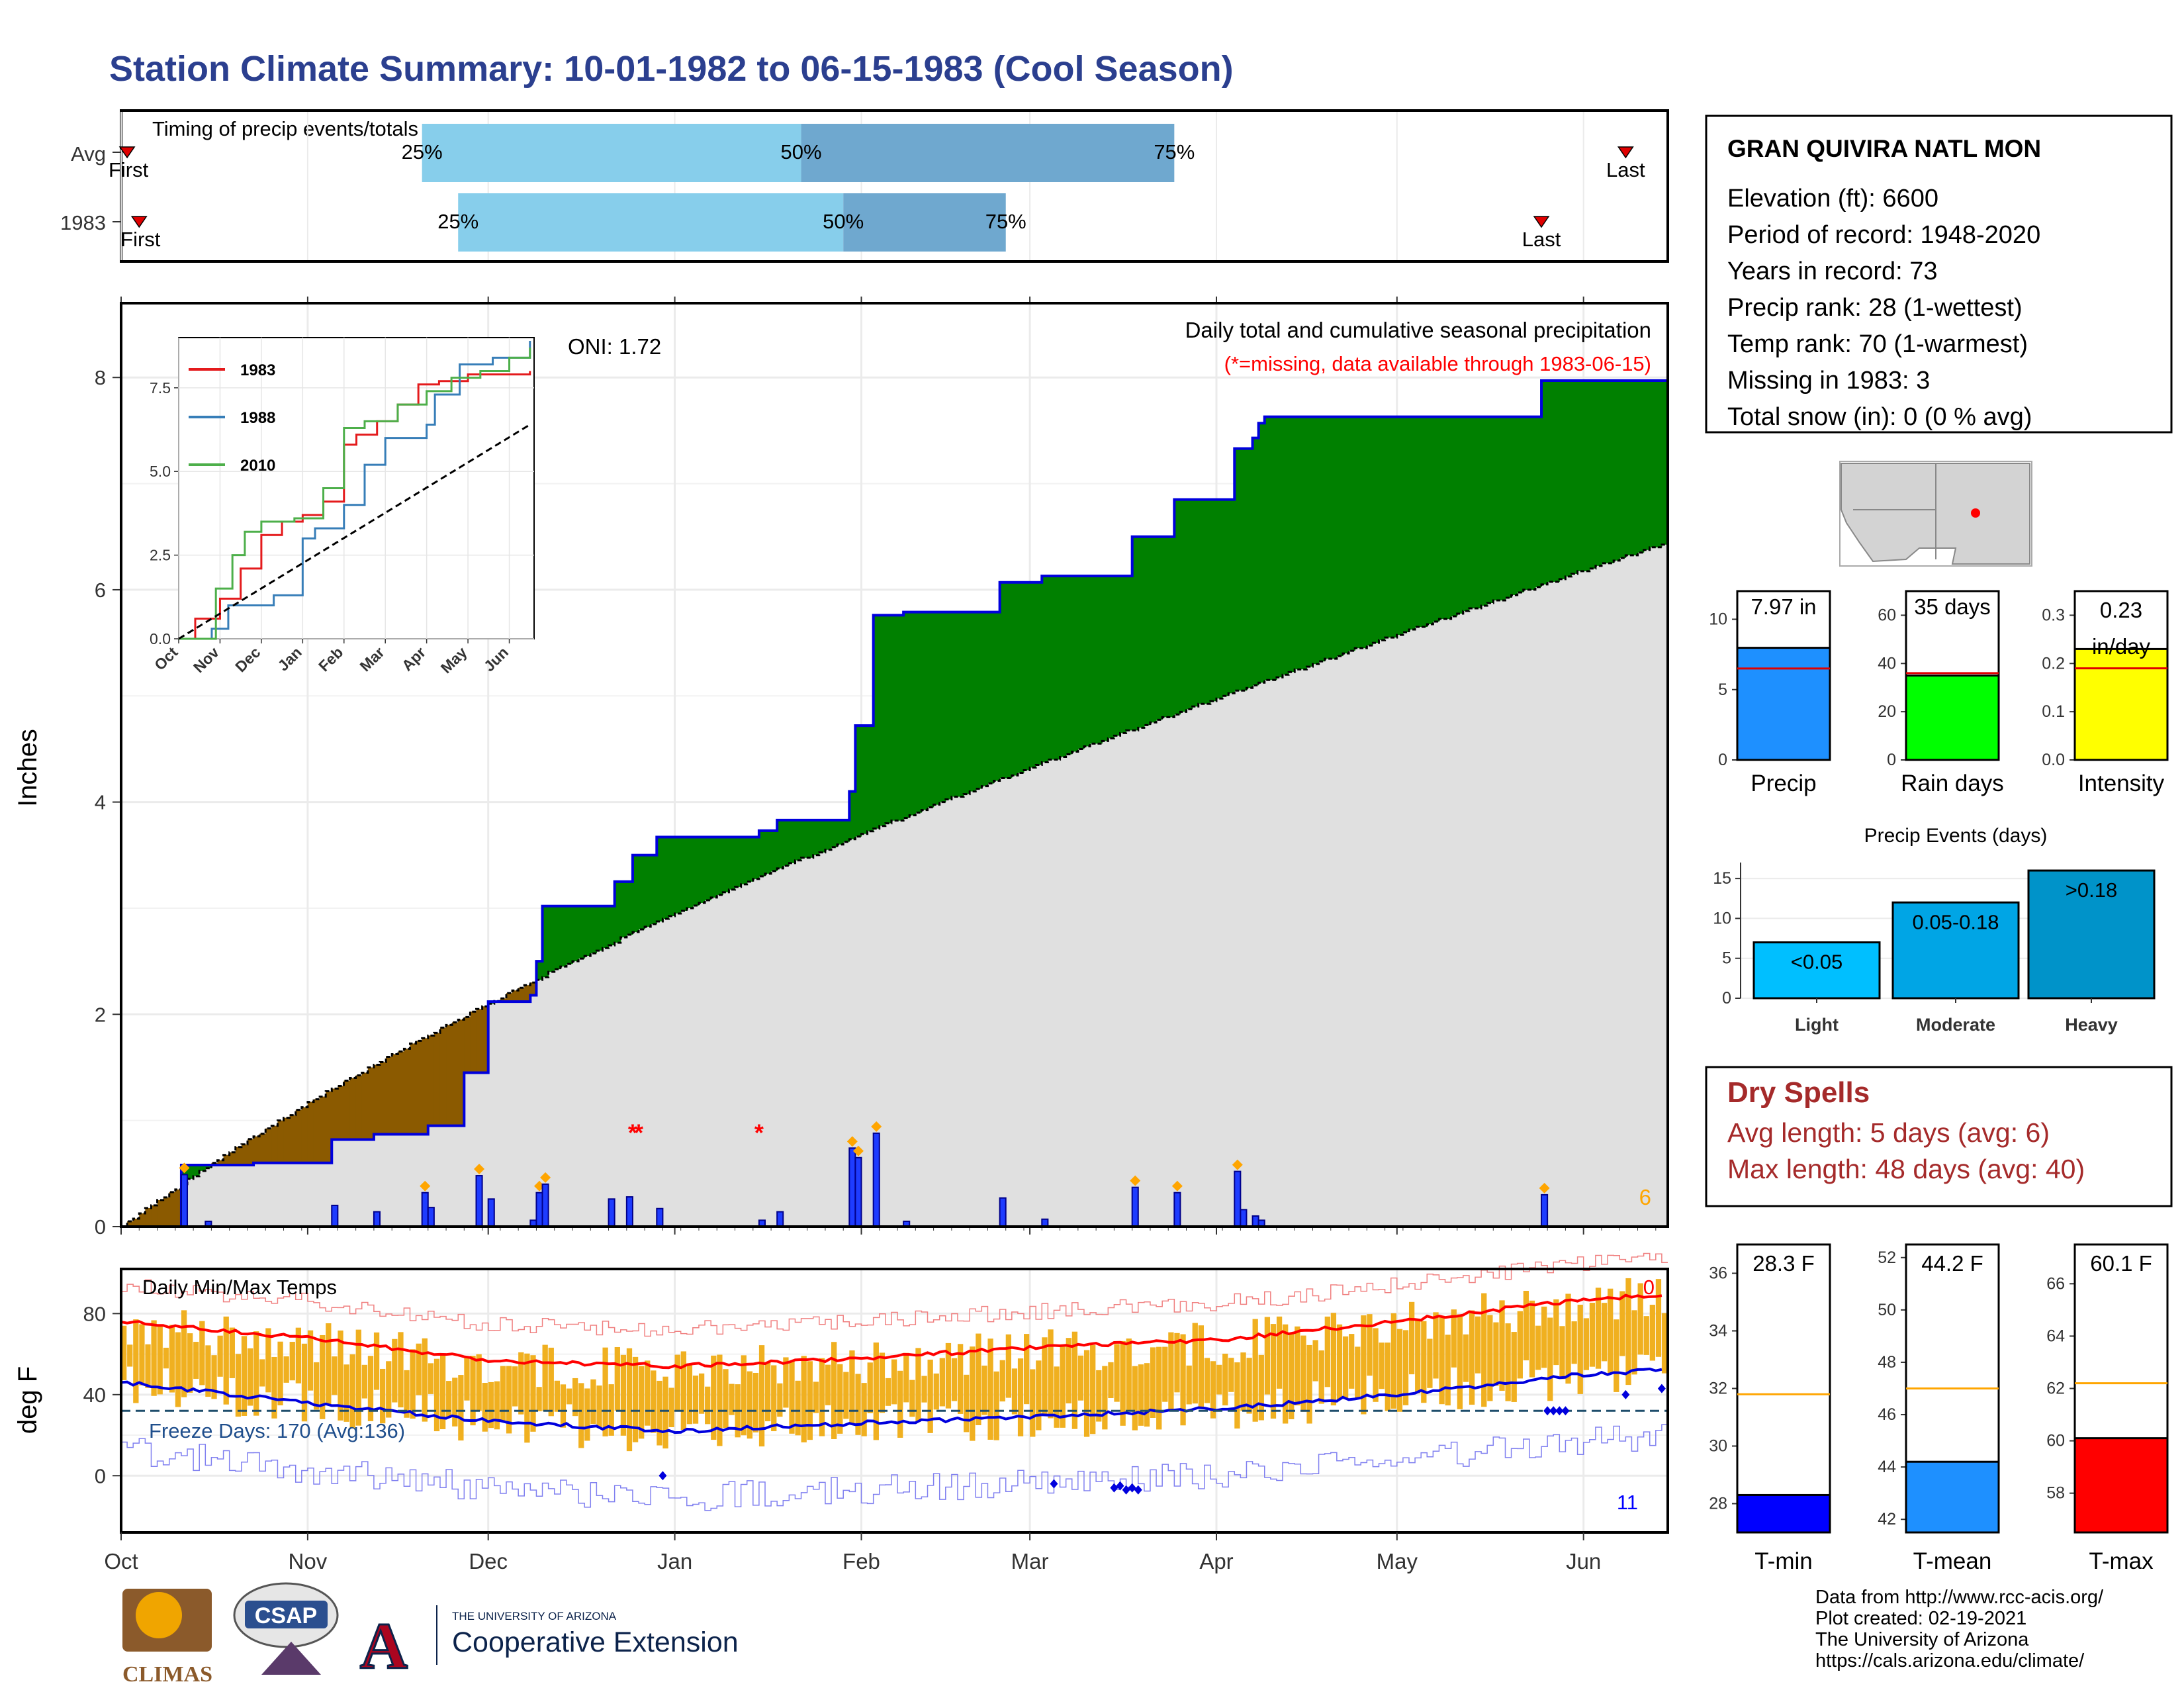  Describe the element at coordinates (1584, 1561) in the screenshot. I see `month-axis-label: Jun` at that location.